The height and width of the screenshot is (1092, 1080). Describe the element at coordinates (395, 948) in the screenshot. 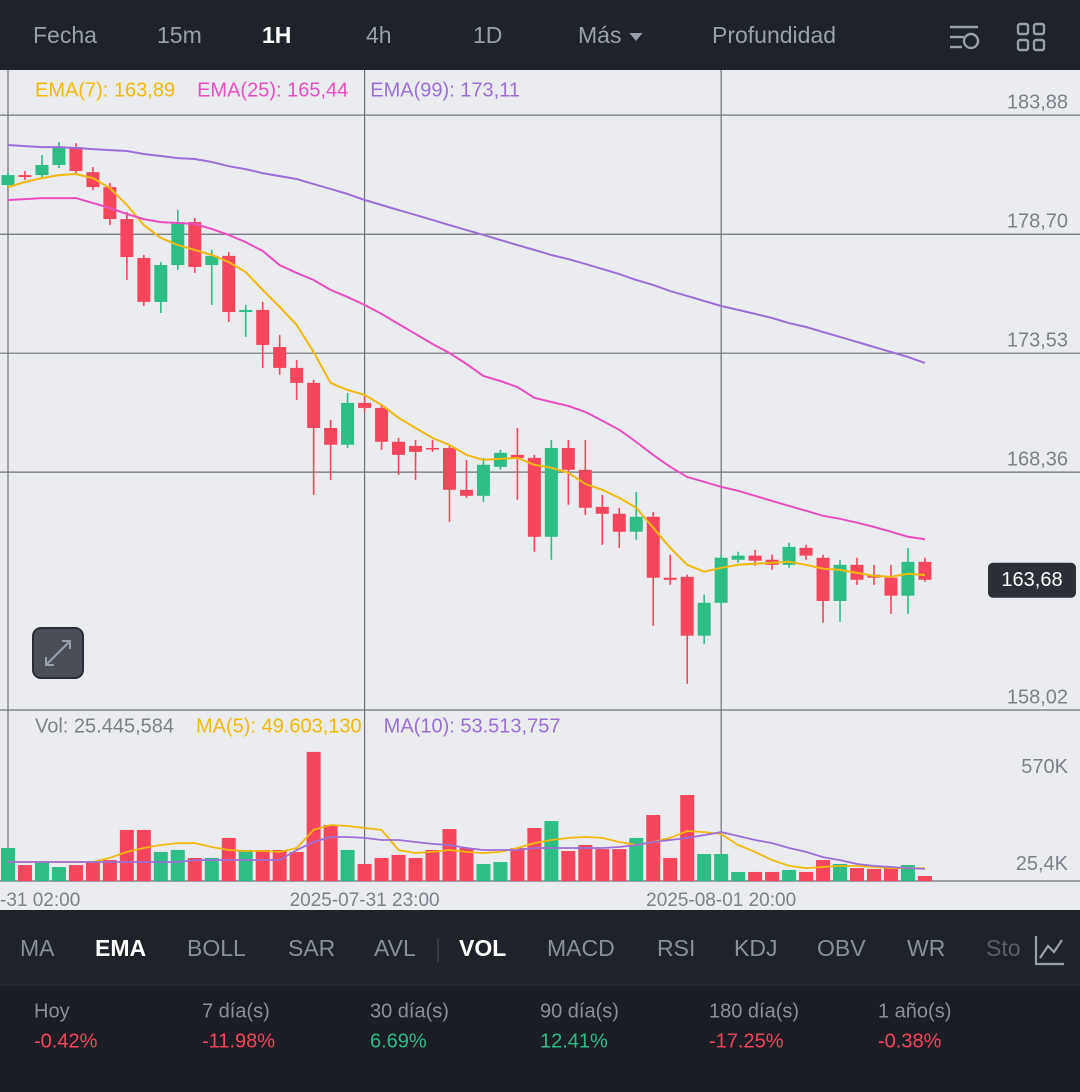

I see `indicator-tab: AVL` at that location.